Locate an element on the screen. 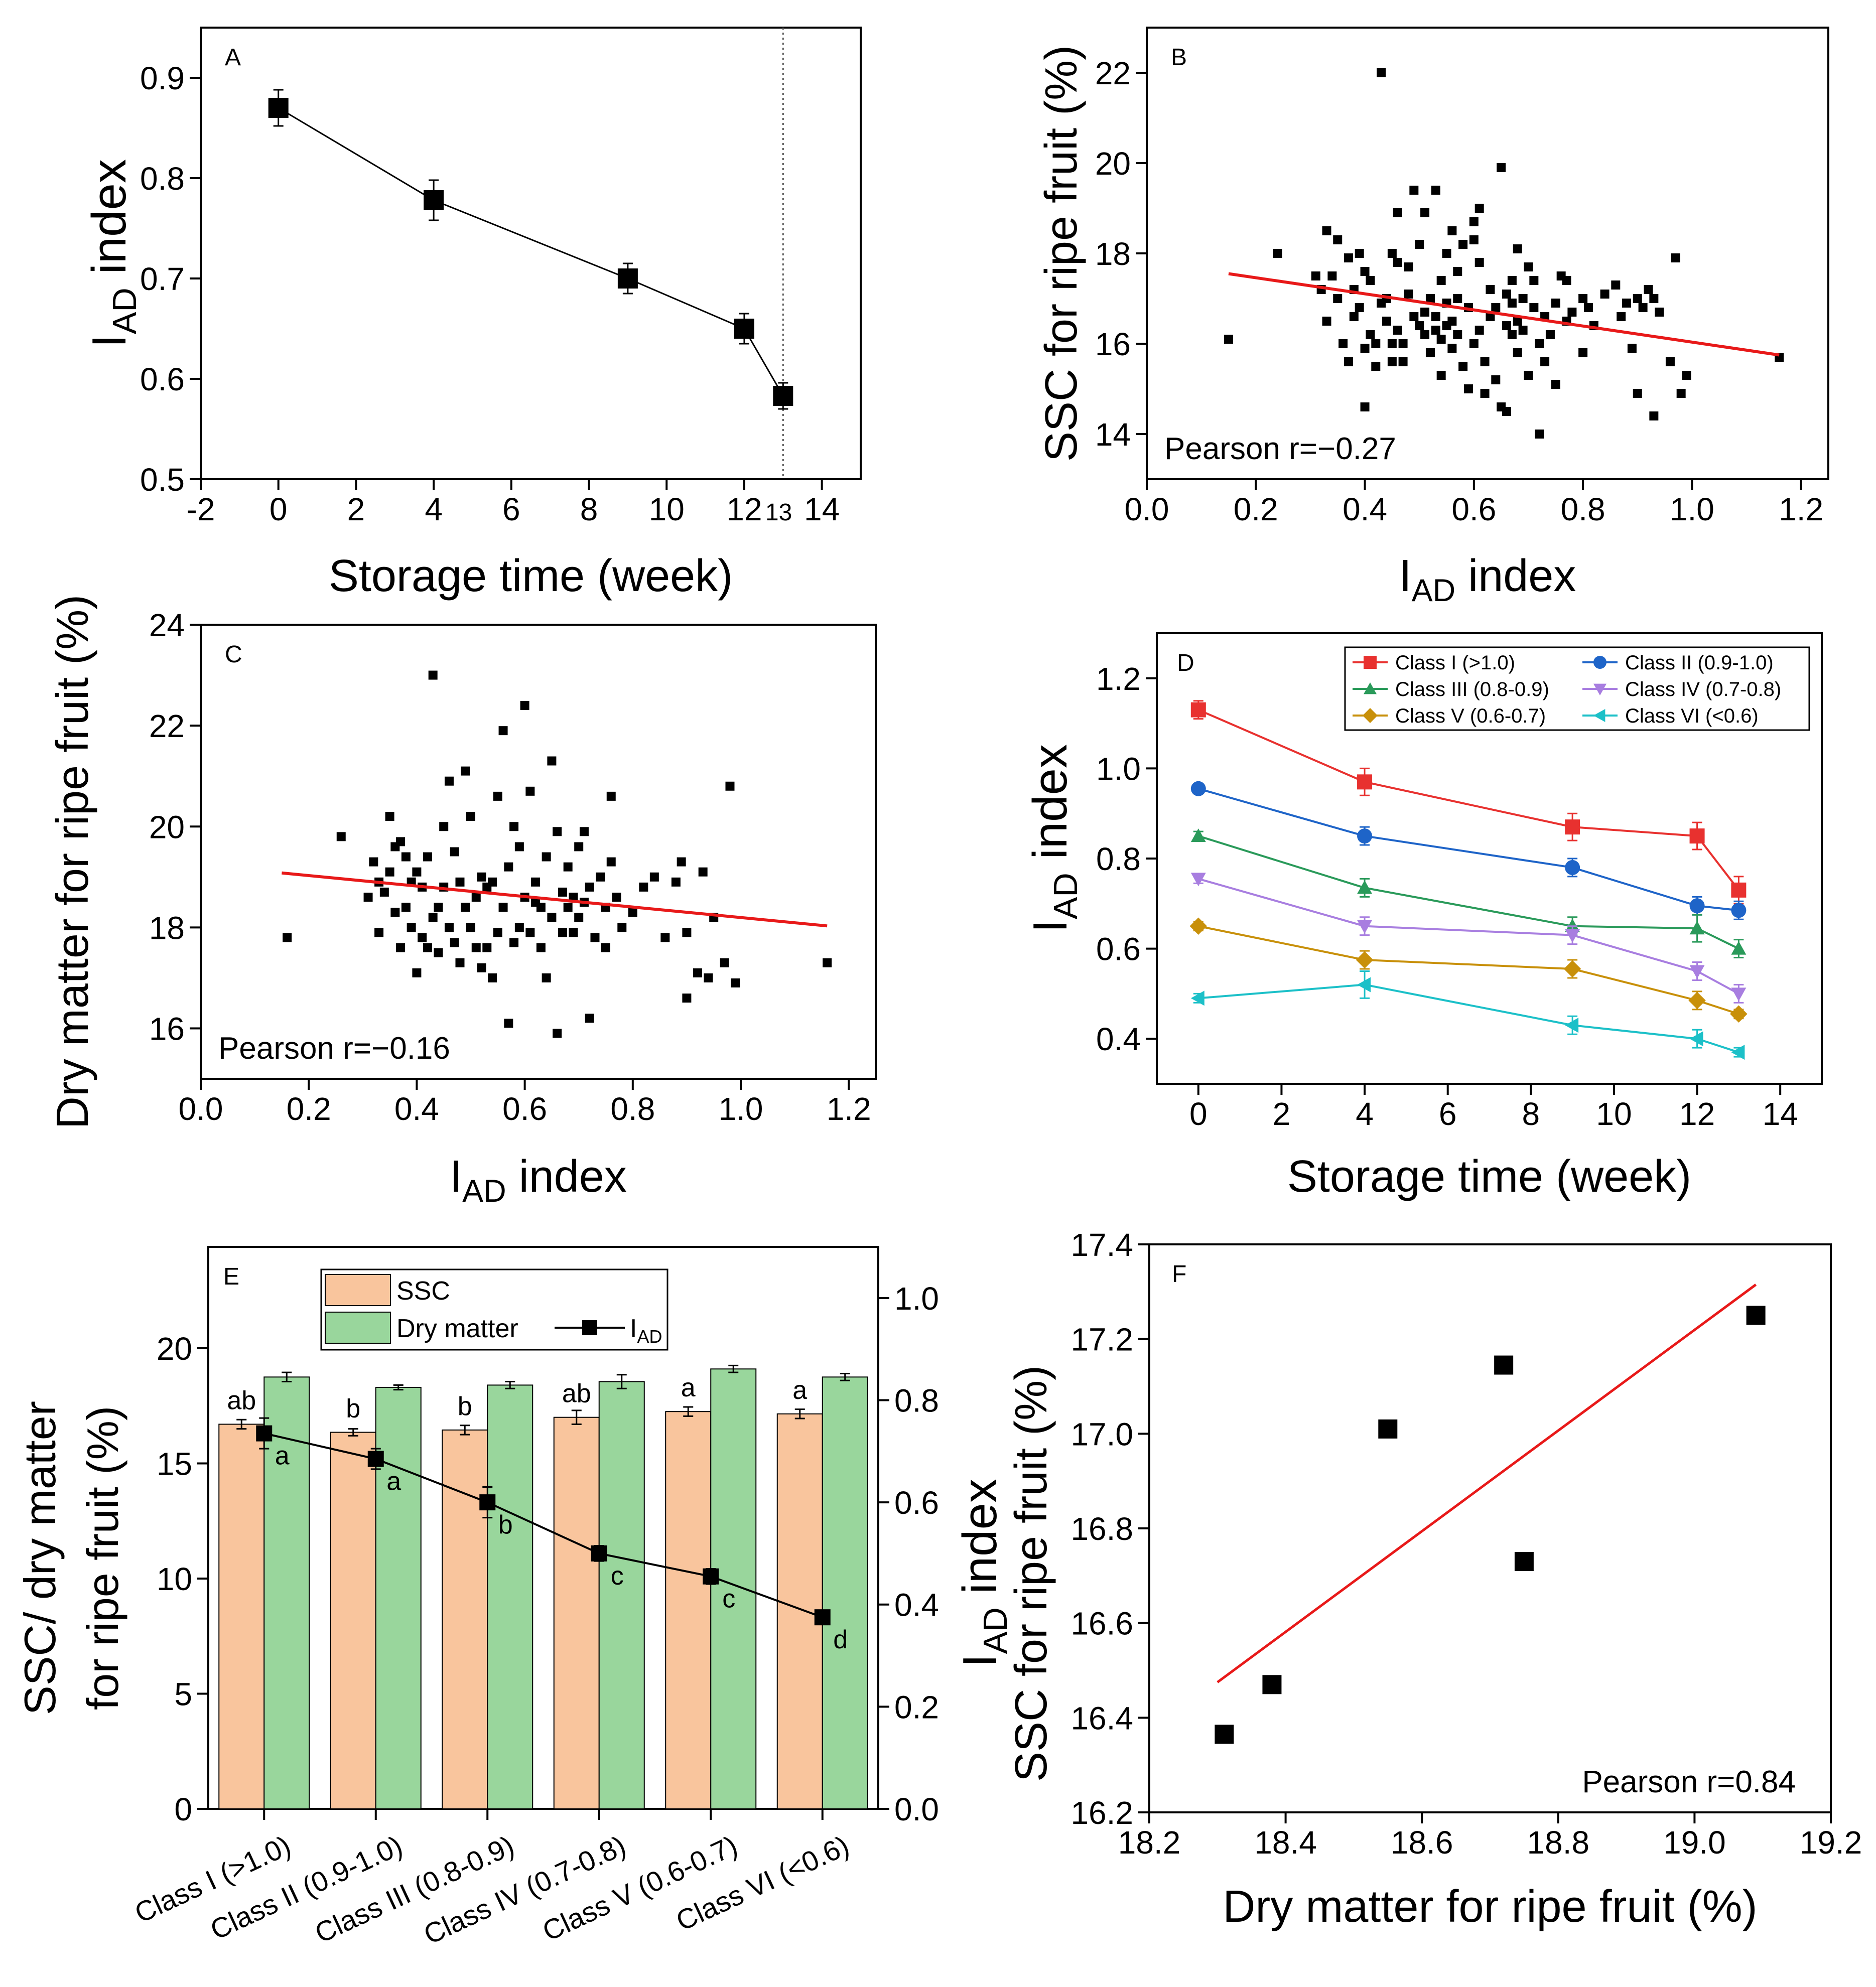  x-tick-label: 12 is located at coordinates (1697, 1114).